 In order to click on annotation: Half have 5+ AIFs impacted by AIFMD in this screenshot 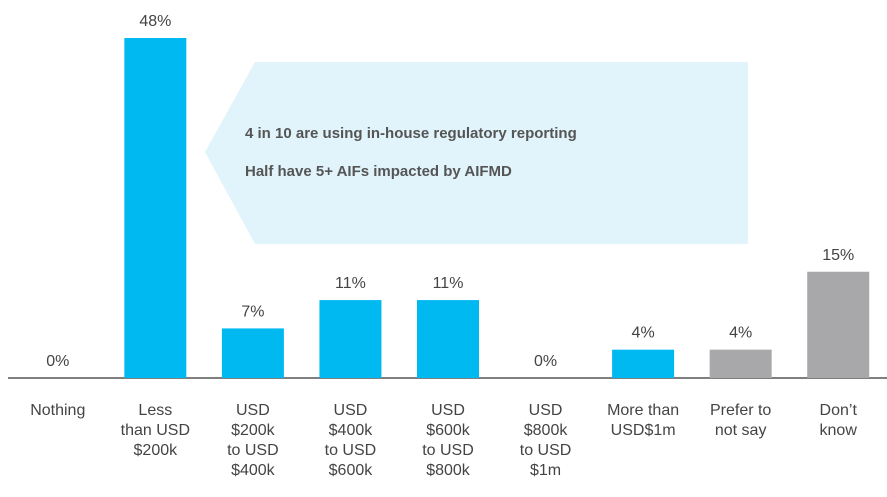, I will do `click(378, 171)`.